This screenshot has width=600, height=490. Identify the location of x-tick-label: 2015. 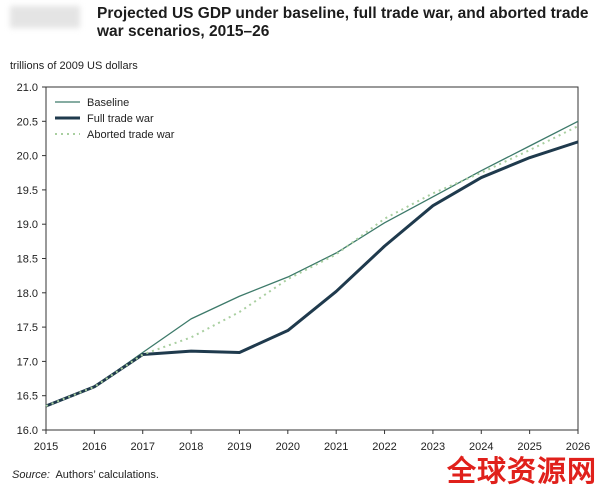
(46, 447).